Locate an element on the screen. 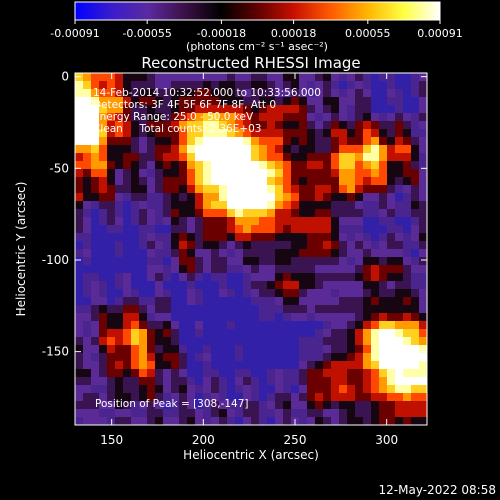 This screenshot has width=500, height=500. colorbar-tick-label: -0.00091 is located at coordinates (74, 33).